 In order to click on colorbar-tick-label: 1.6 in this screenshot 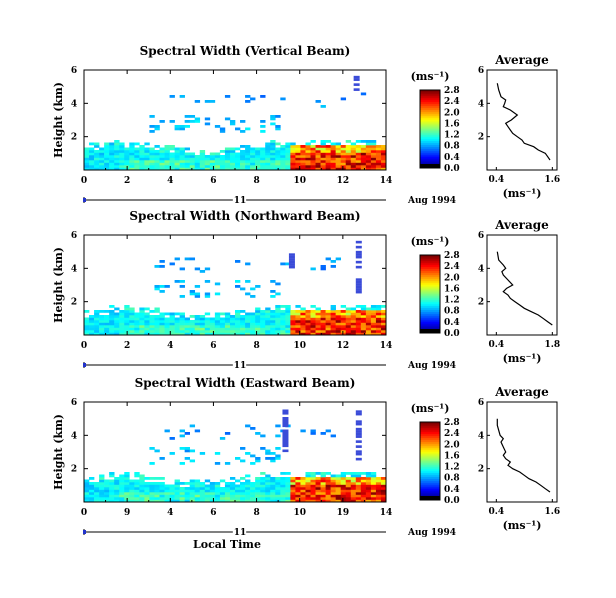, I will do `click(452, 124)`.